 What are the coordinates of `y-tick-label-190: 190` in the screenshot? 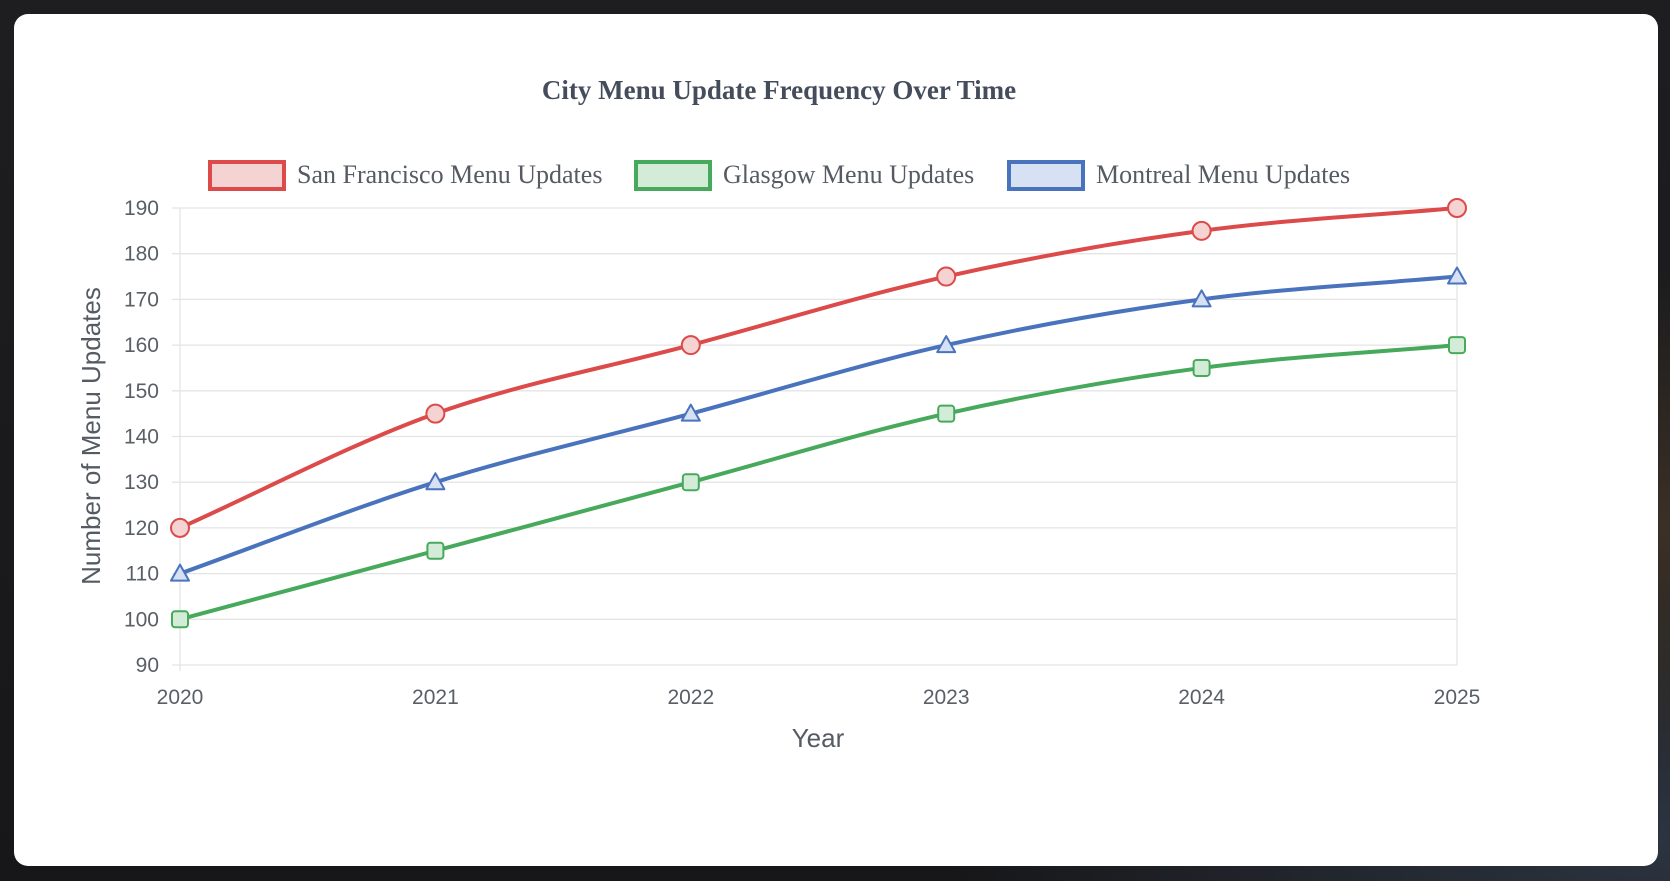 It's located at (141, 208).